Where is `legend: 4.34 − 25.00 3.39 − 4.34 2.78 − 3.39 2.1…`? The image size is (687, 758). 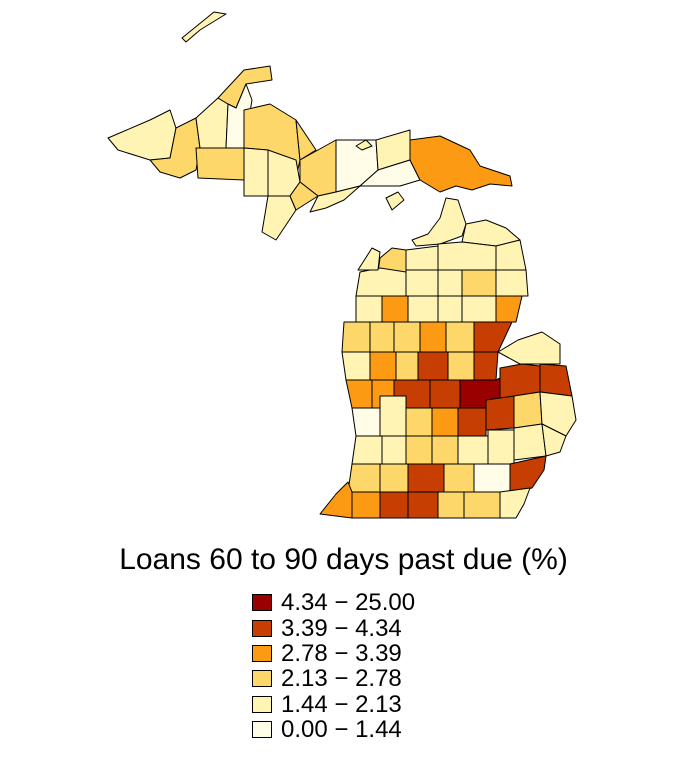
legend: 4.34 − 25.00 3.39 − 4.34 2.78 − 3.39 2.1… is located at coordinates (333, 666).